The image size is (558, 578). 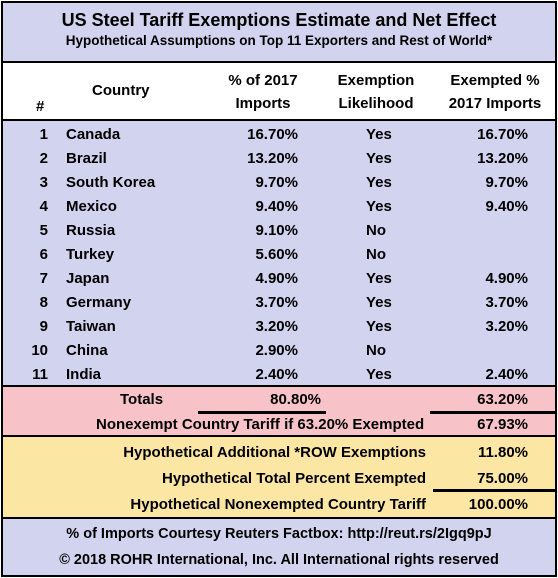 I want to click on col-header-likelihood-line1: Exemption, so click(x=376, y=80).